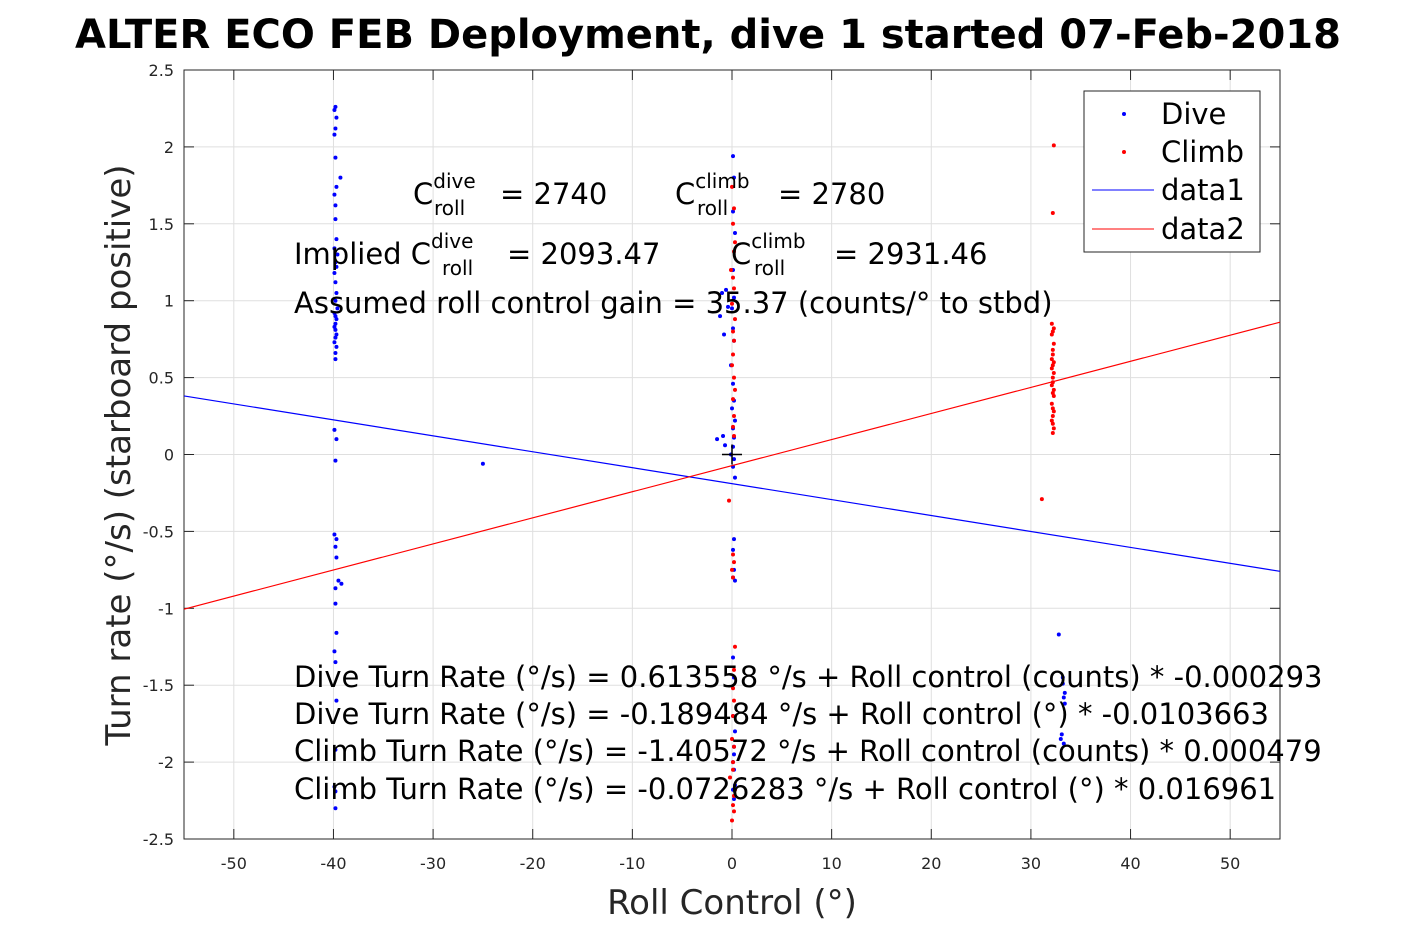  Describe the element at coordinates (1203, 190) in the screenshot. I see `legend-data1-label: data1` at that location.